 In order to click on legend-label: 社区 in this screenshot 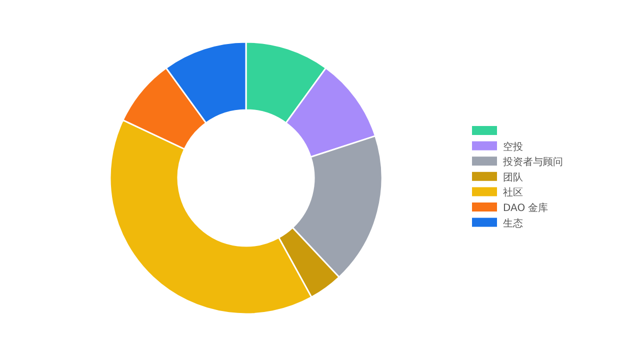, I will do `click(513, 192)`.